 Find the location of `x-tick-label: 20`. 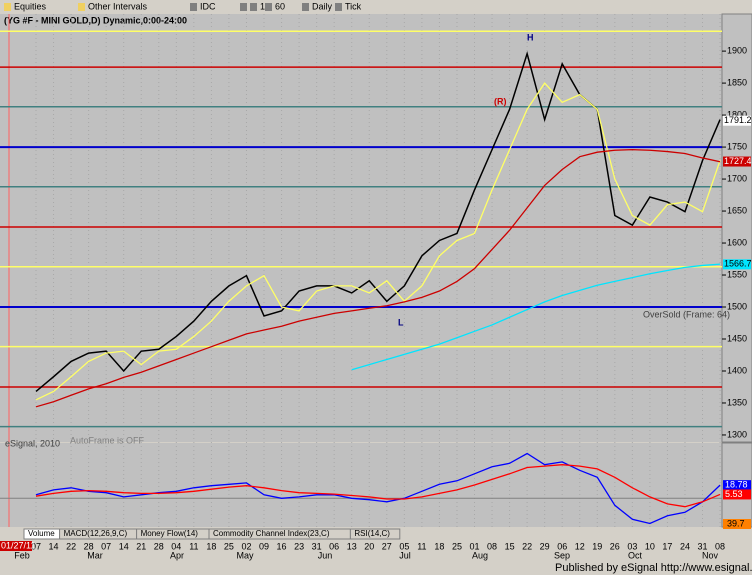

x-tick-label: 20 is located at coordinates (369, 546).